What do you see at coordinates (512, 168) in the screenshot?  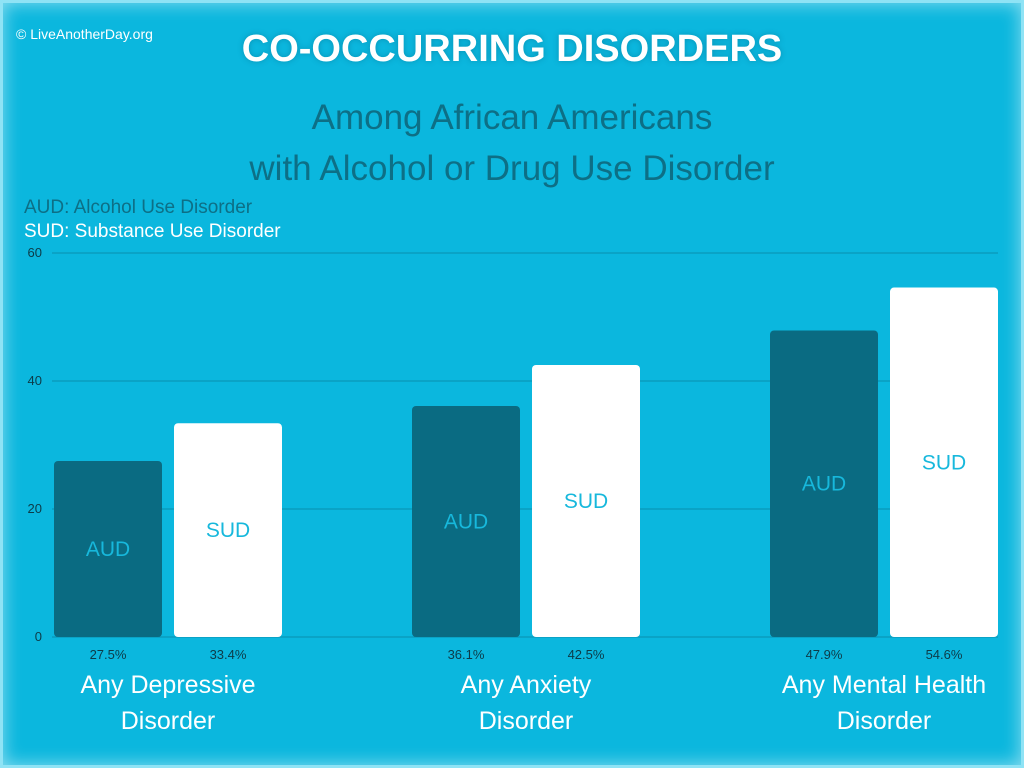 I see `subtitle-line-2: with Alcohol or Drug Use Disorder` at bounding box center [512, 168].